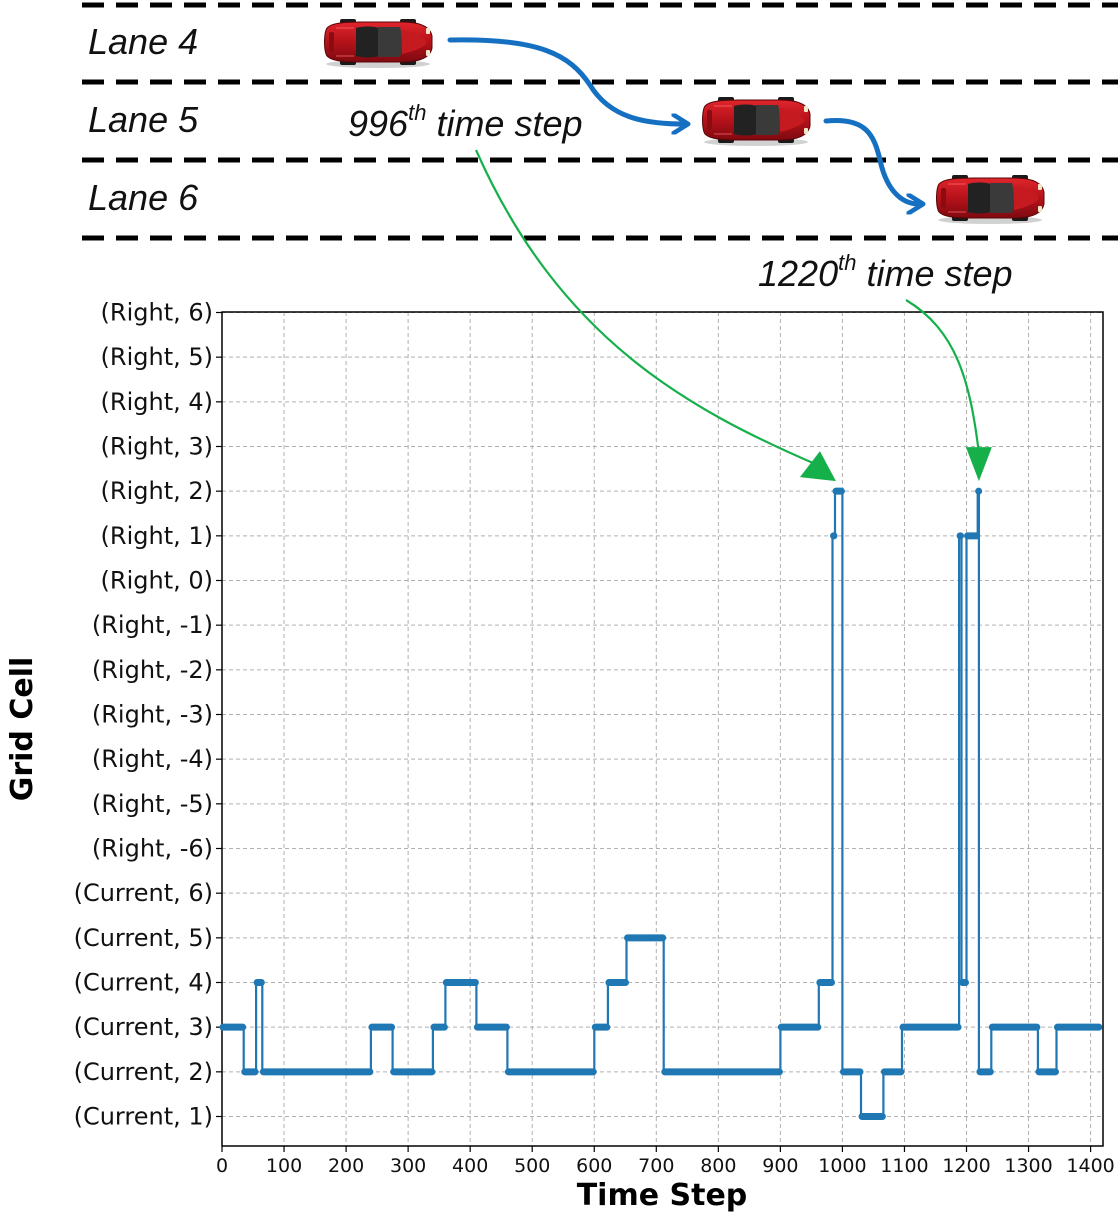 The height and width of the screenshot is (1222, 1118). I want to click on x-tick-label: 1400, so click(1090, 1166).